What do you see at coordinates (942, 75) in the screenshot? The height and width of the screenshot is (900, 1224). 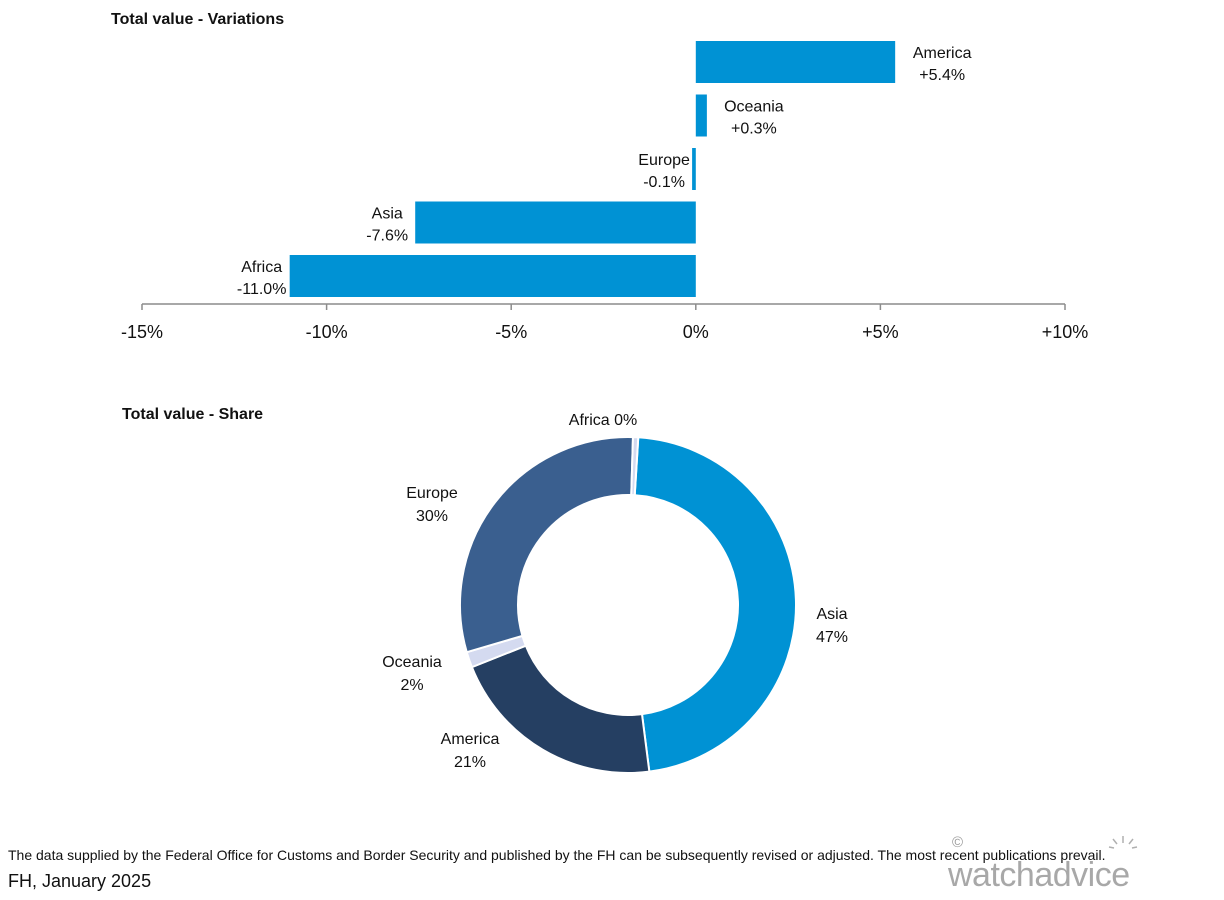 I see `bar-value-label: +5.4%` at bounding box center [942, 75].